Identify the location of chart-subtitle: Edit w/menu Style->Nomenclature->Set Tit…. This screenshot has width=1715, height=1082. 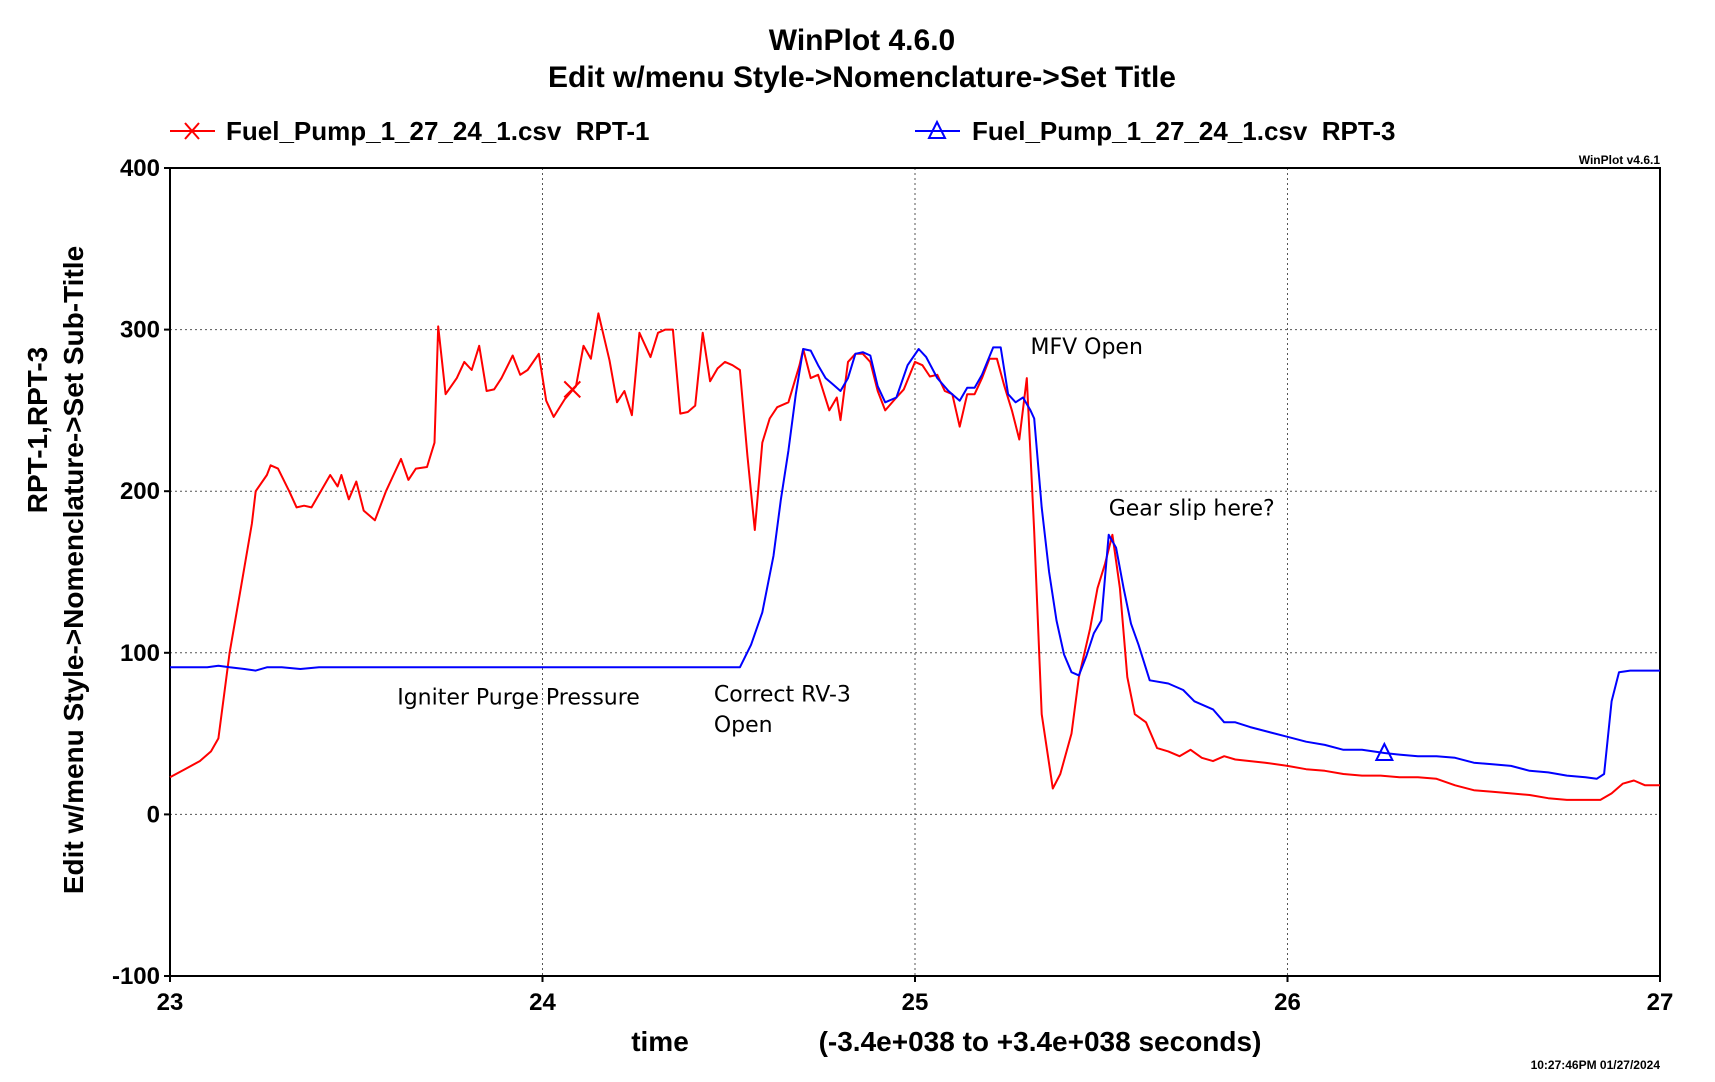
(862, 77).